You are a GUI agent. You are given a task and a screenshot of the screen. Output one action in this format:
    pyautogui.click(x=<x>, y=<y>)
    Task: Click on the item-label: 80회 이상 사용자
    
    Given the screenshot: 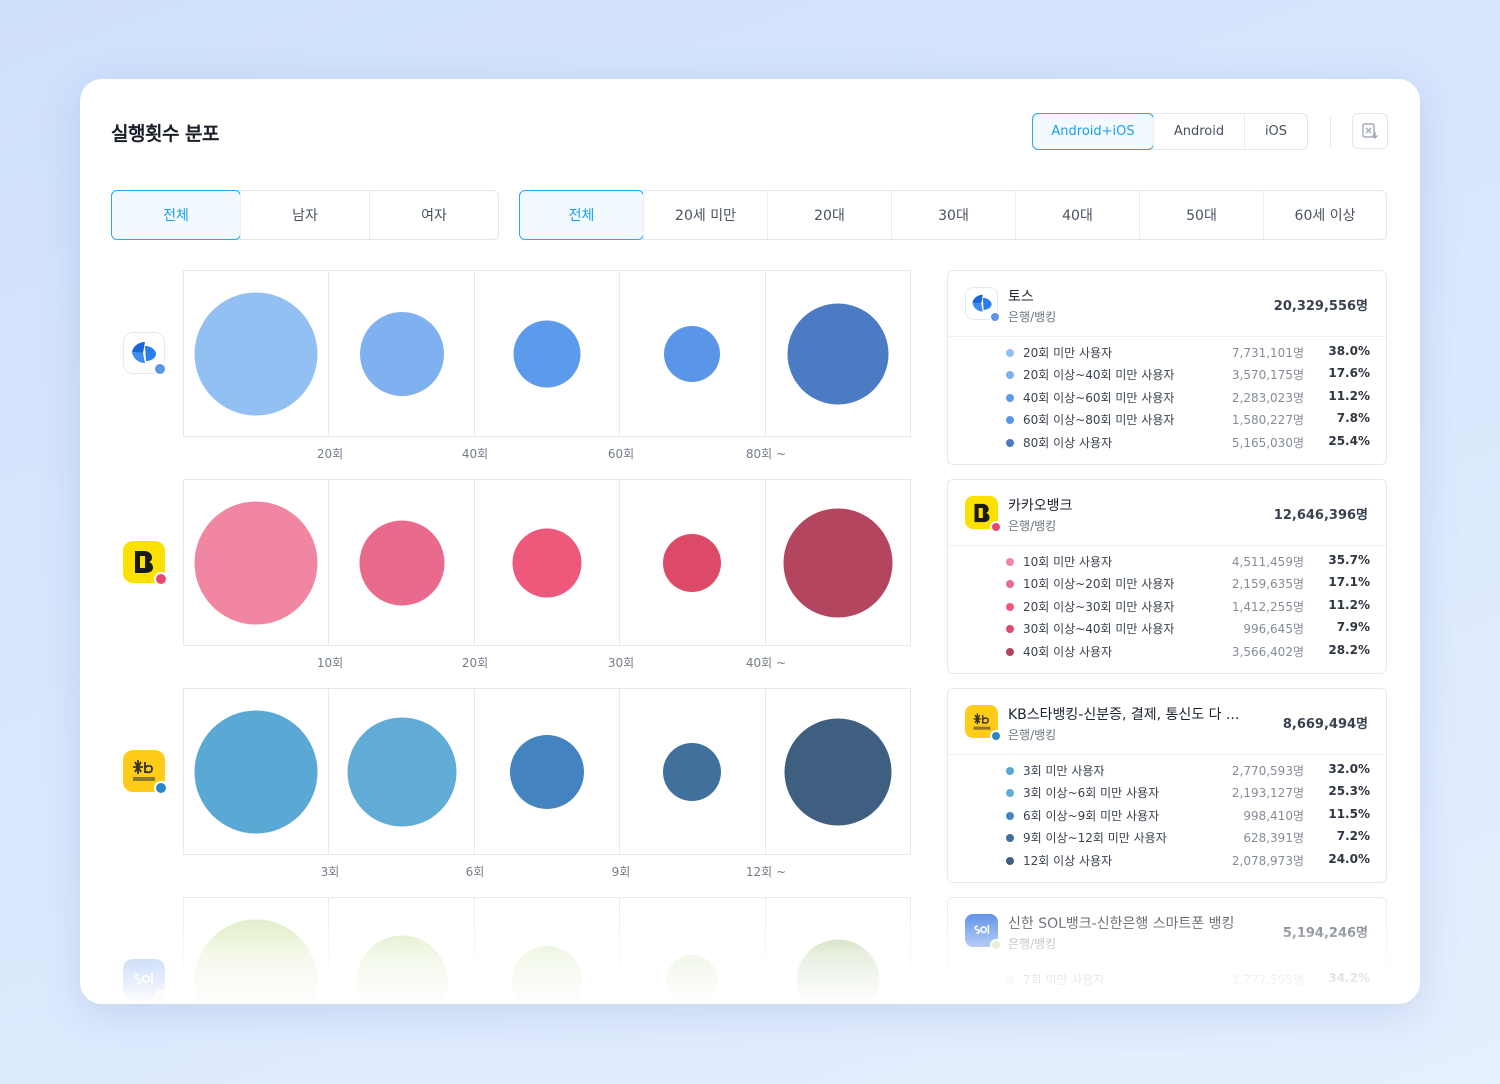 What is the action you would take?
    pyautogui.click(x=1068, y=443)
    